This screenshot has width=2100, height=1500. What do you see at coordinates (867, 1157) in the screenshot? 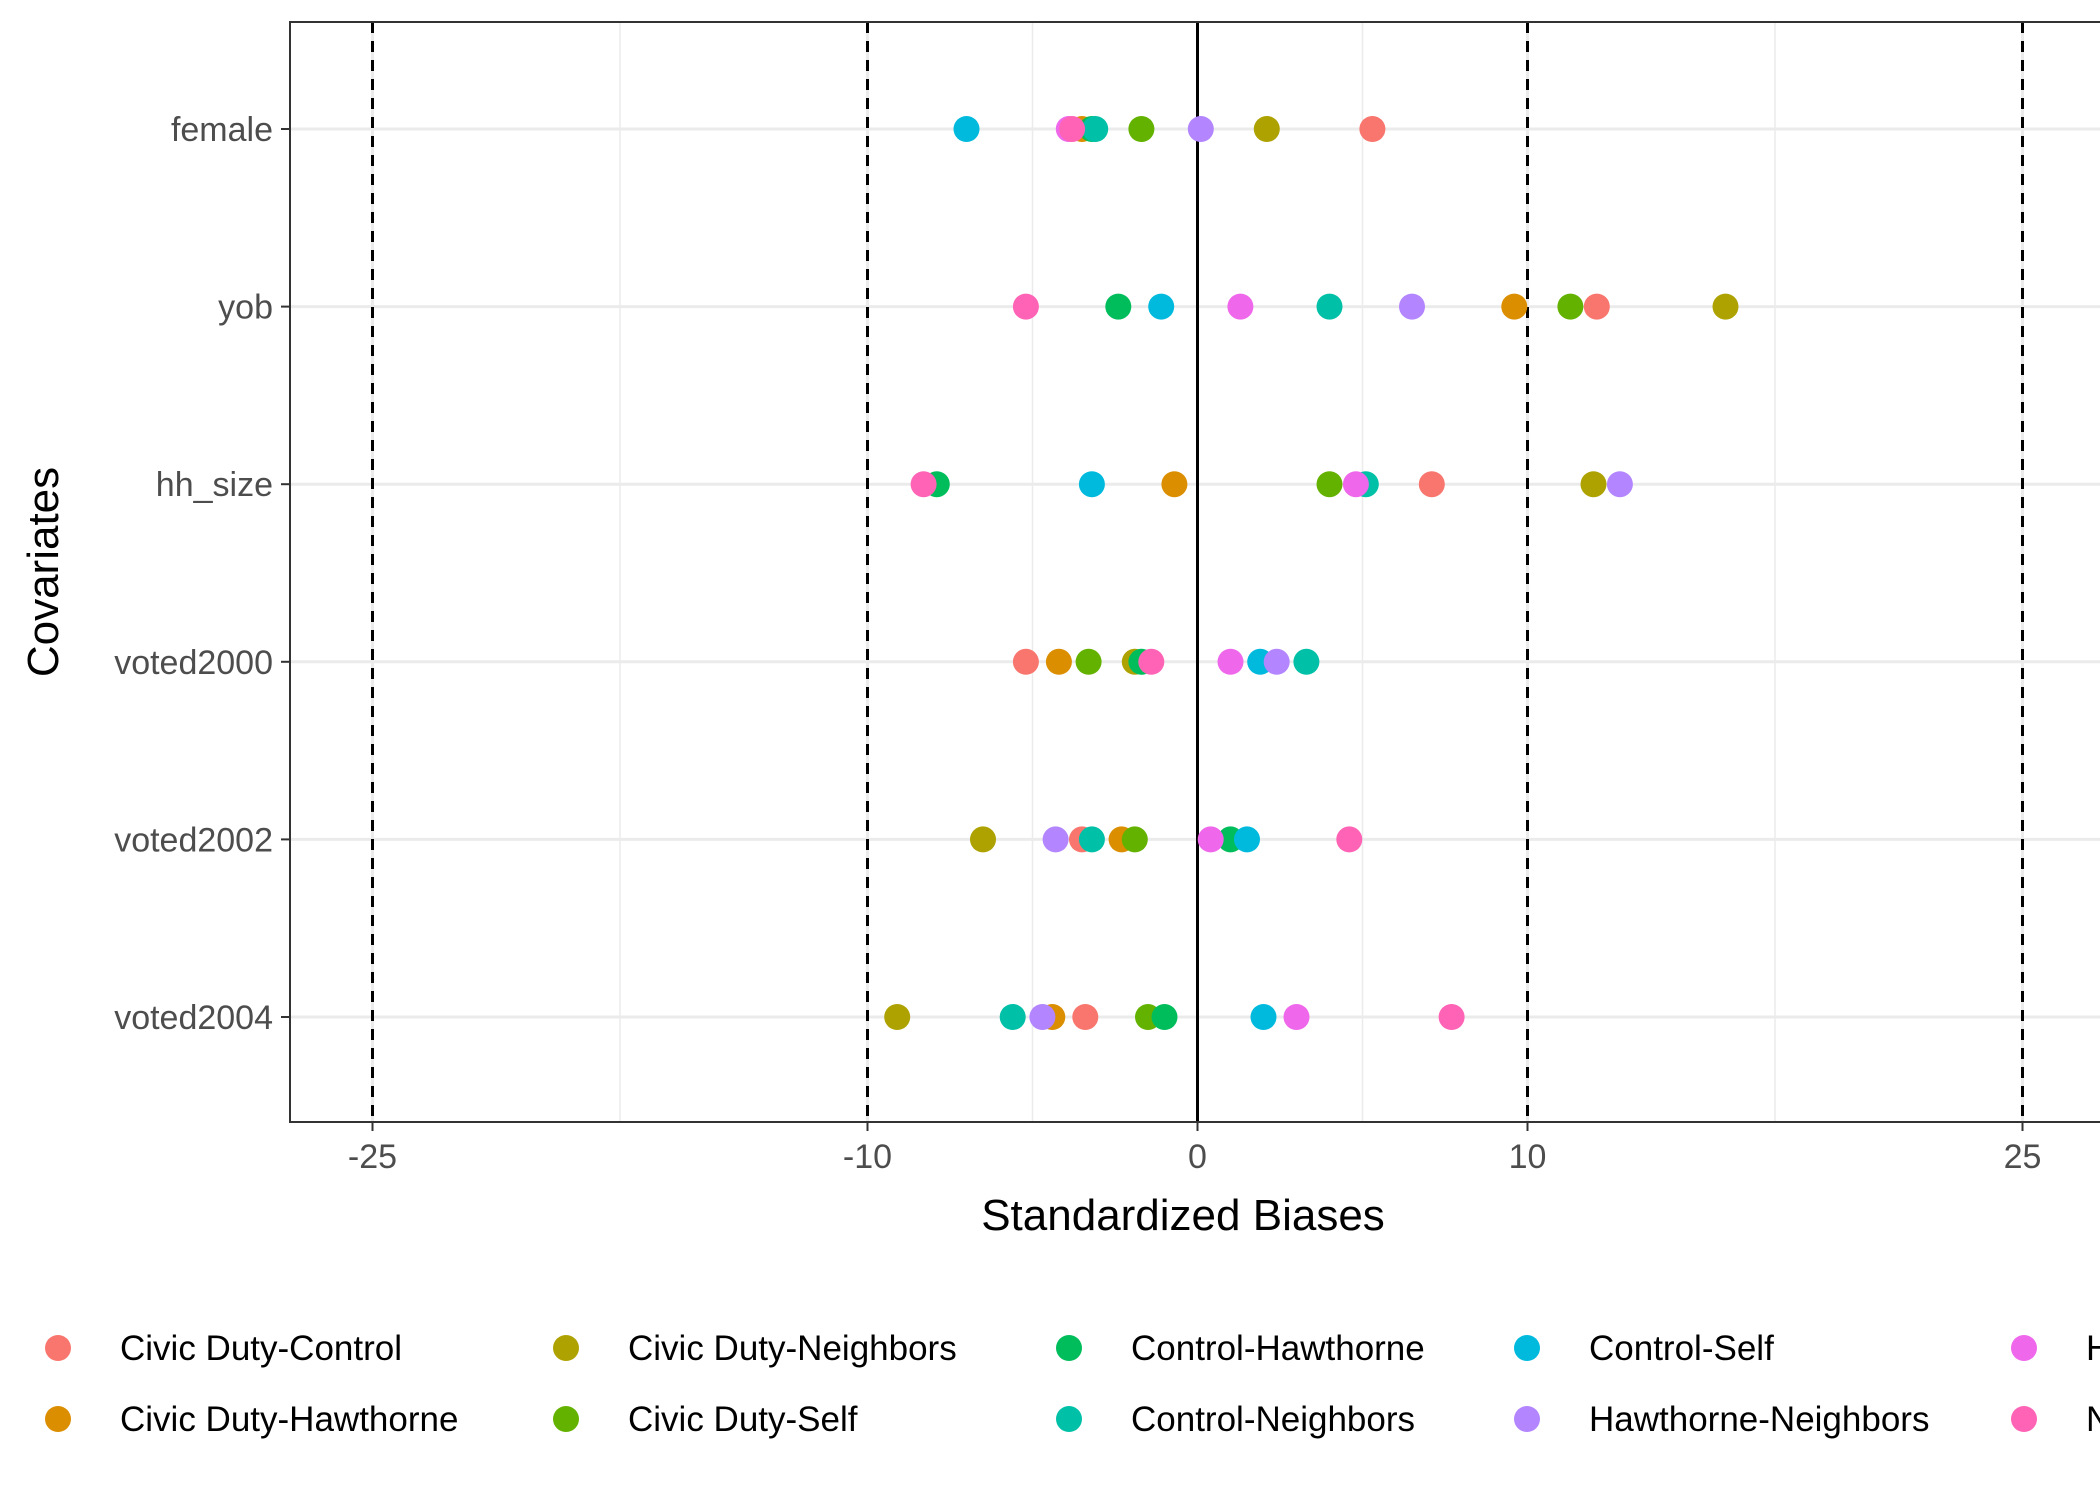
I see `x-tick-label: -10` at bounding box center [867, 1157].